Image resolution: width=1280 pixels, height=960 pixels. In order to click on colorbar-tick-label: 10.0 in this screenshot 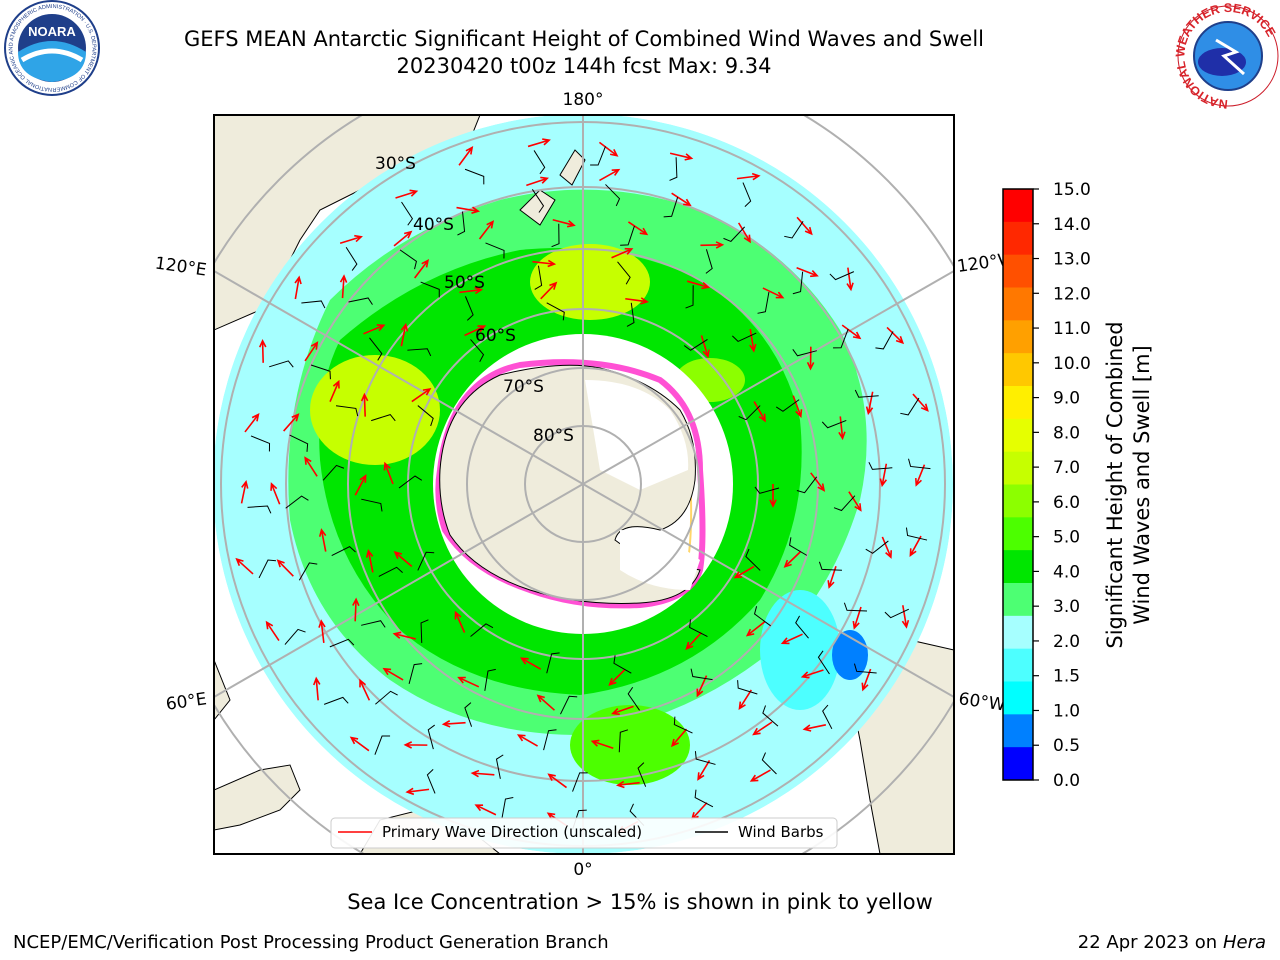, I will do `click(1072, 364)`.